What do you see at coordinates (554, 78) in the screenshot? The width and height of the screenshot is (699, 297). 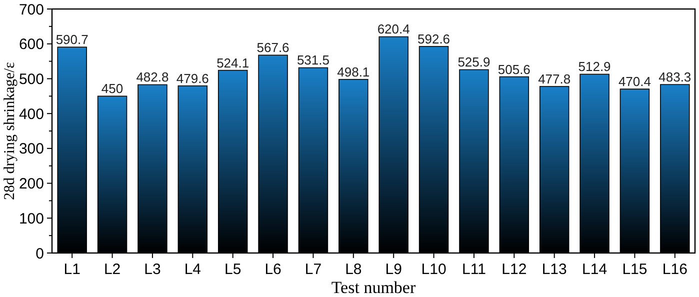 I see `data-label: 477.8` at bounding box center [554, 78].